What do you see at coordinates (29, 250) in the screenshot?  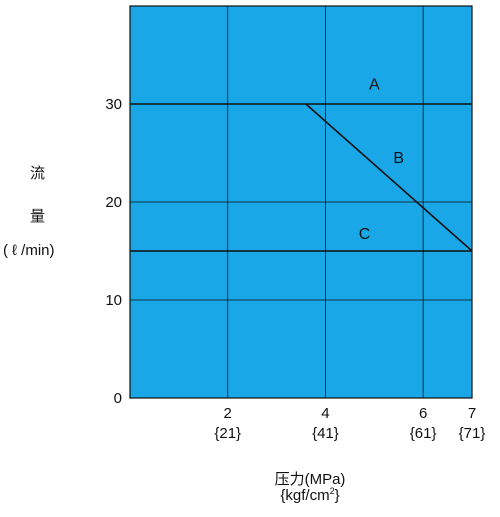 I see `y-axis-label-unit: ( ℓ /min)` at bounding box center [29, 250].